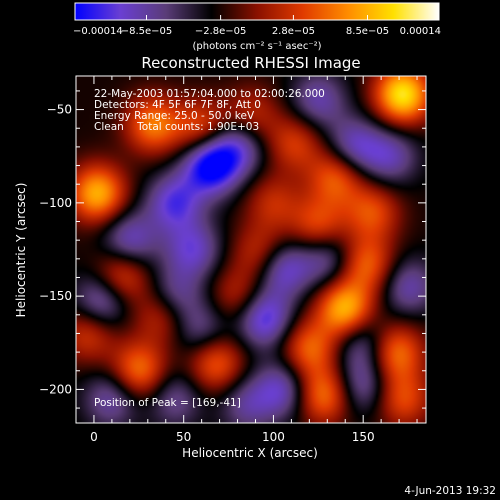 The image size is (500, 500). Describe the element at coordinates (59, 110) in the screenshot. I see `y-tick-label: −50` at that location.